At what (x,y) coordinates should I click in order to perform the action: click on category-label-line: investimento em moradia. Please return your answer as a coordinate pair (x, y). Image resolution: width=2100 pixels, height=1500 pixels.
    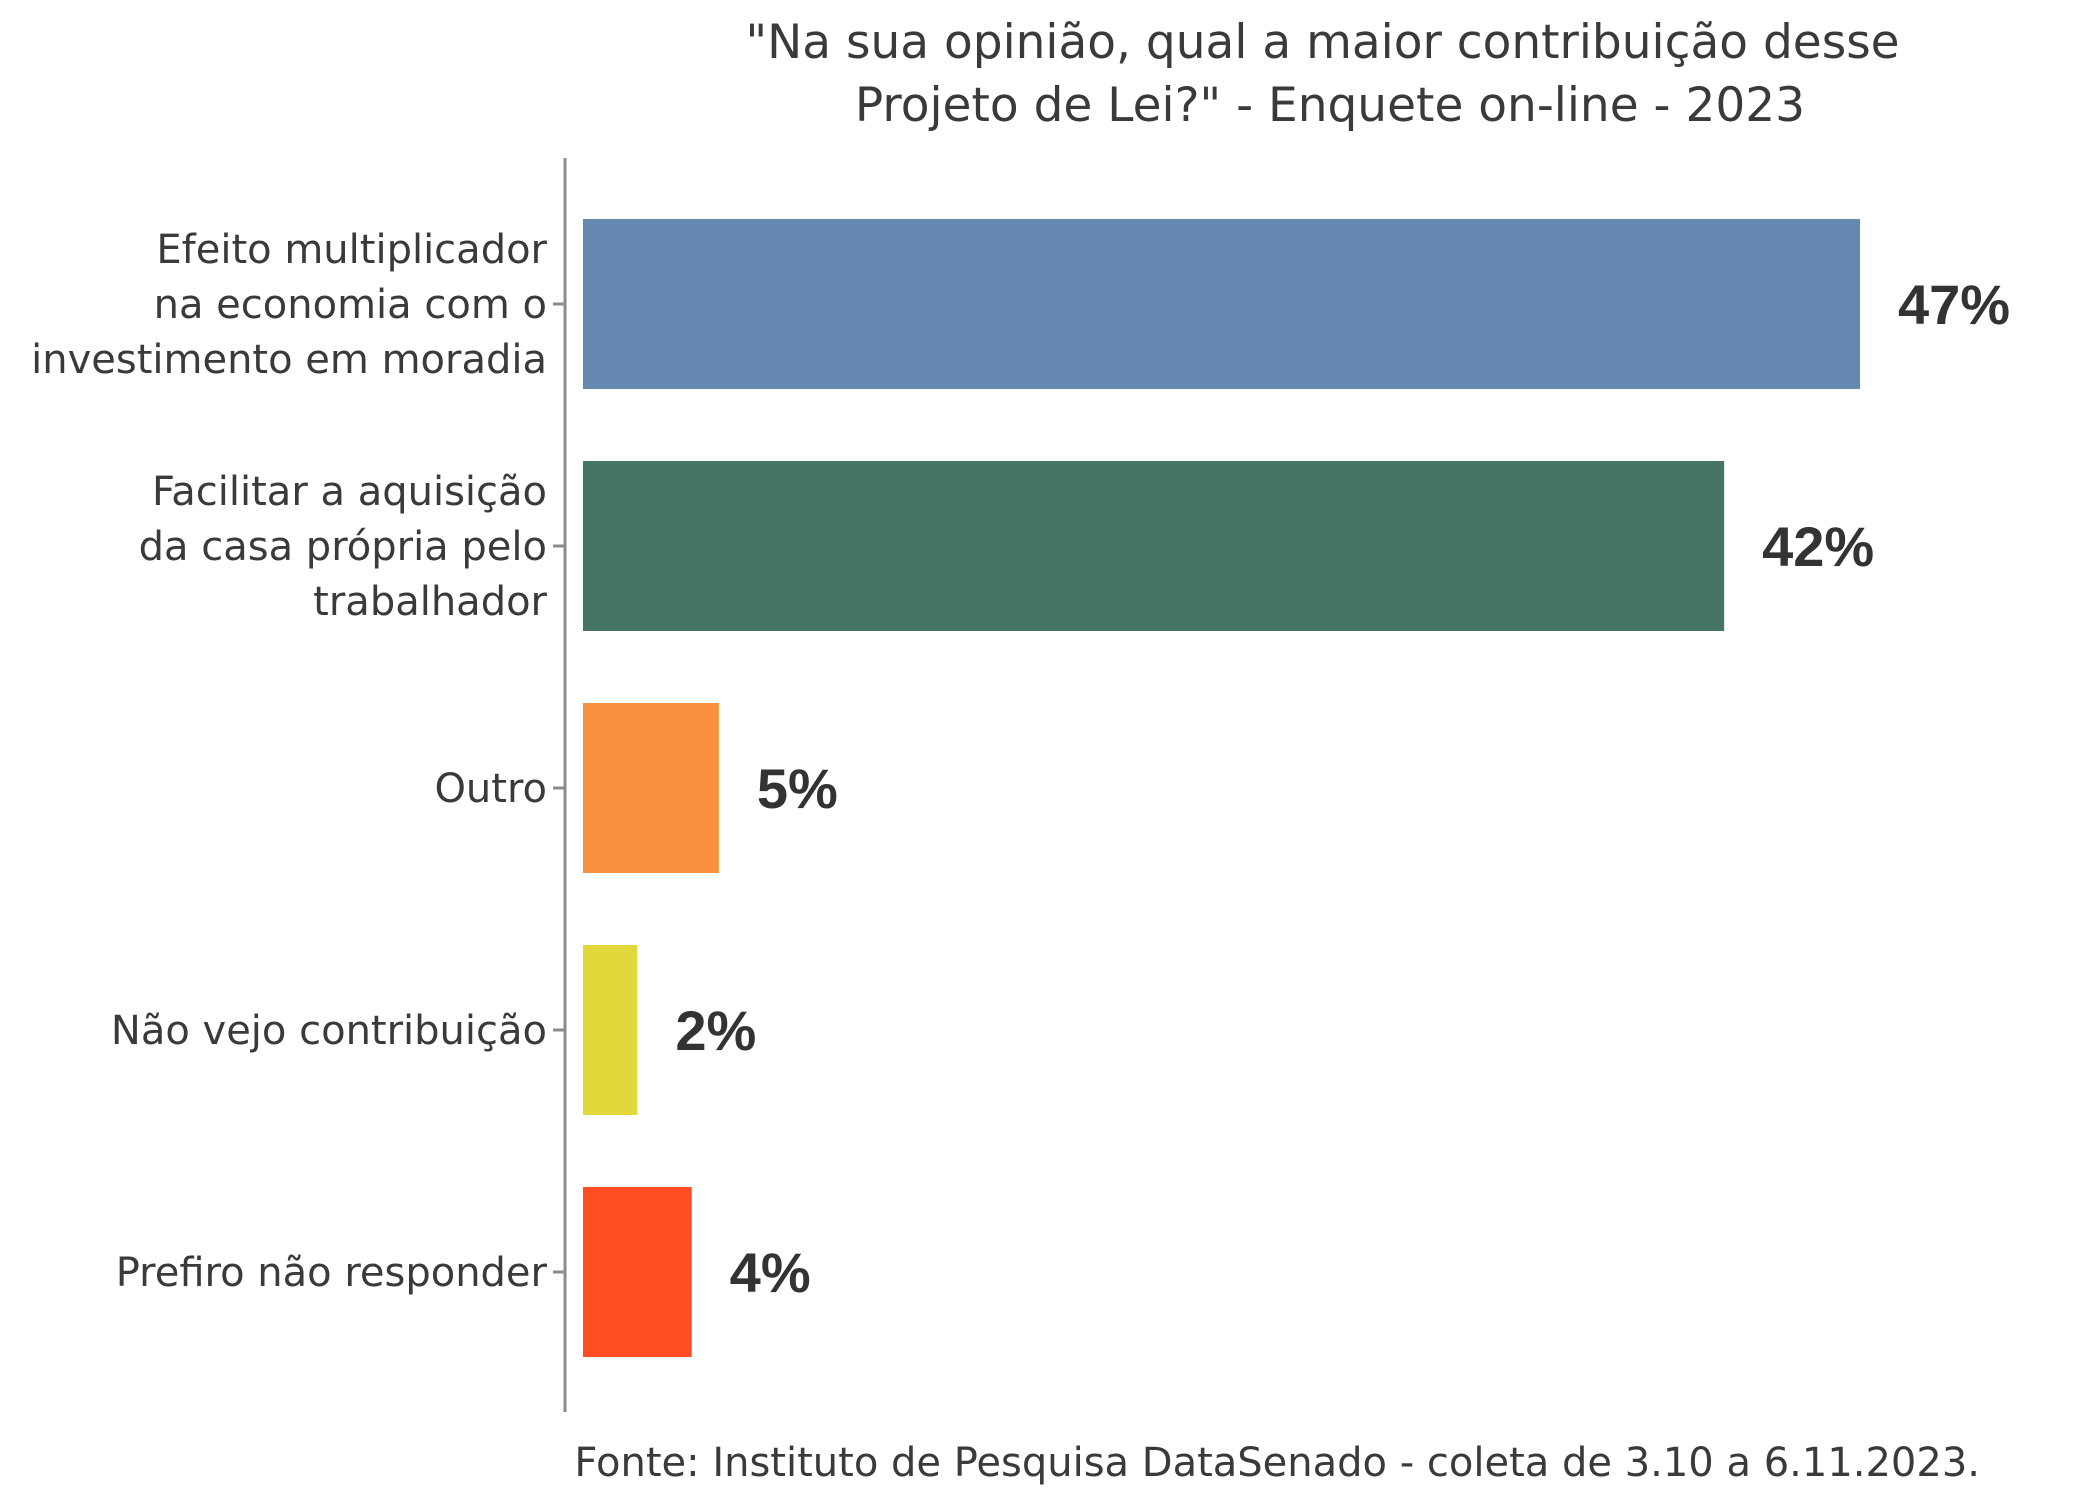
    Looking at the image, I should click on (289, 360).